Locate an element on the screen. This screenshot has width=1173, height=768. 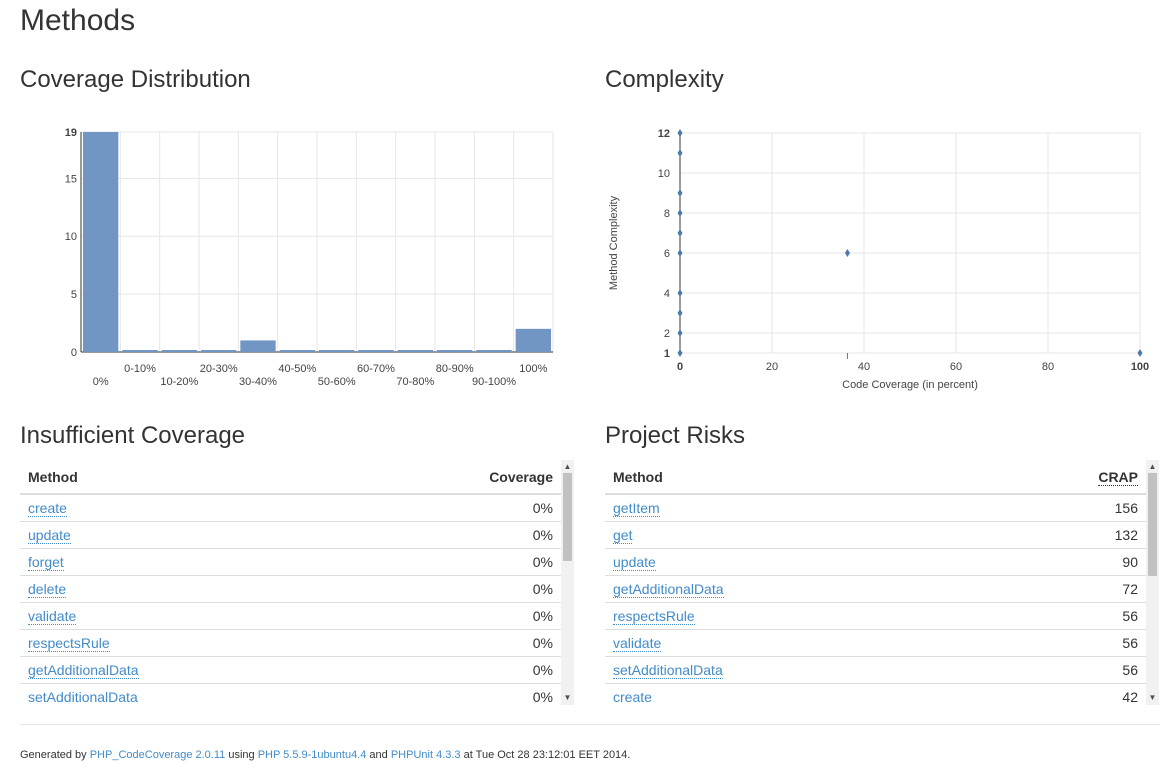
x-tick-label: 100% is located at coordinates (533, 369).